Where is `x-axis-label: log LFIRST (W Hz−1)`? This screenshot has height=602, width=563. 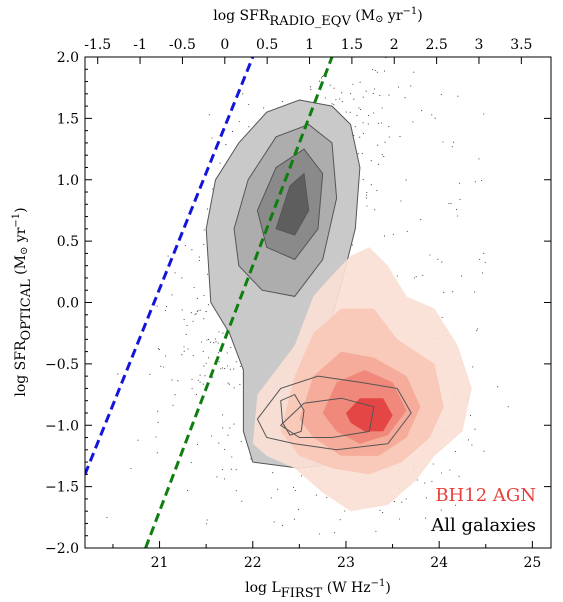 x-axis-label: log LFIRST (W Hz−1) is located at coordinates (318, 589).